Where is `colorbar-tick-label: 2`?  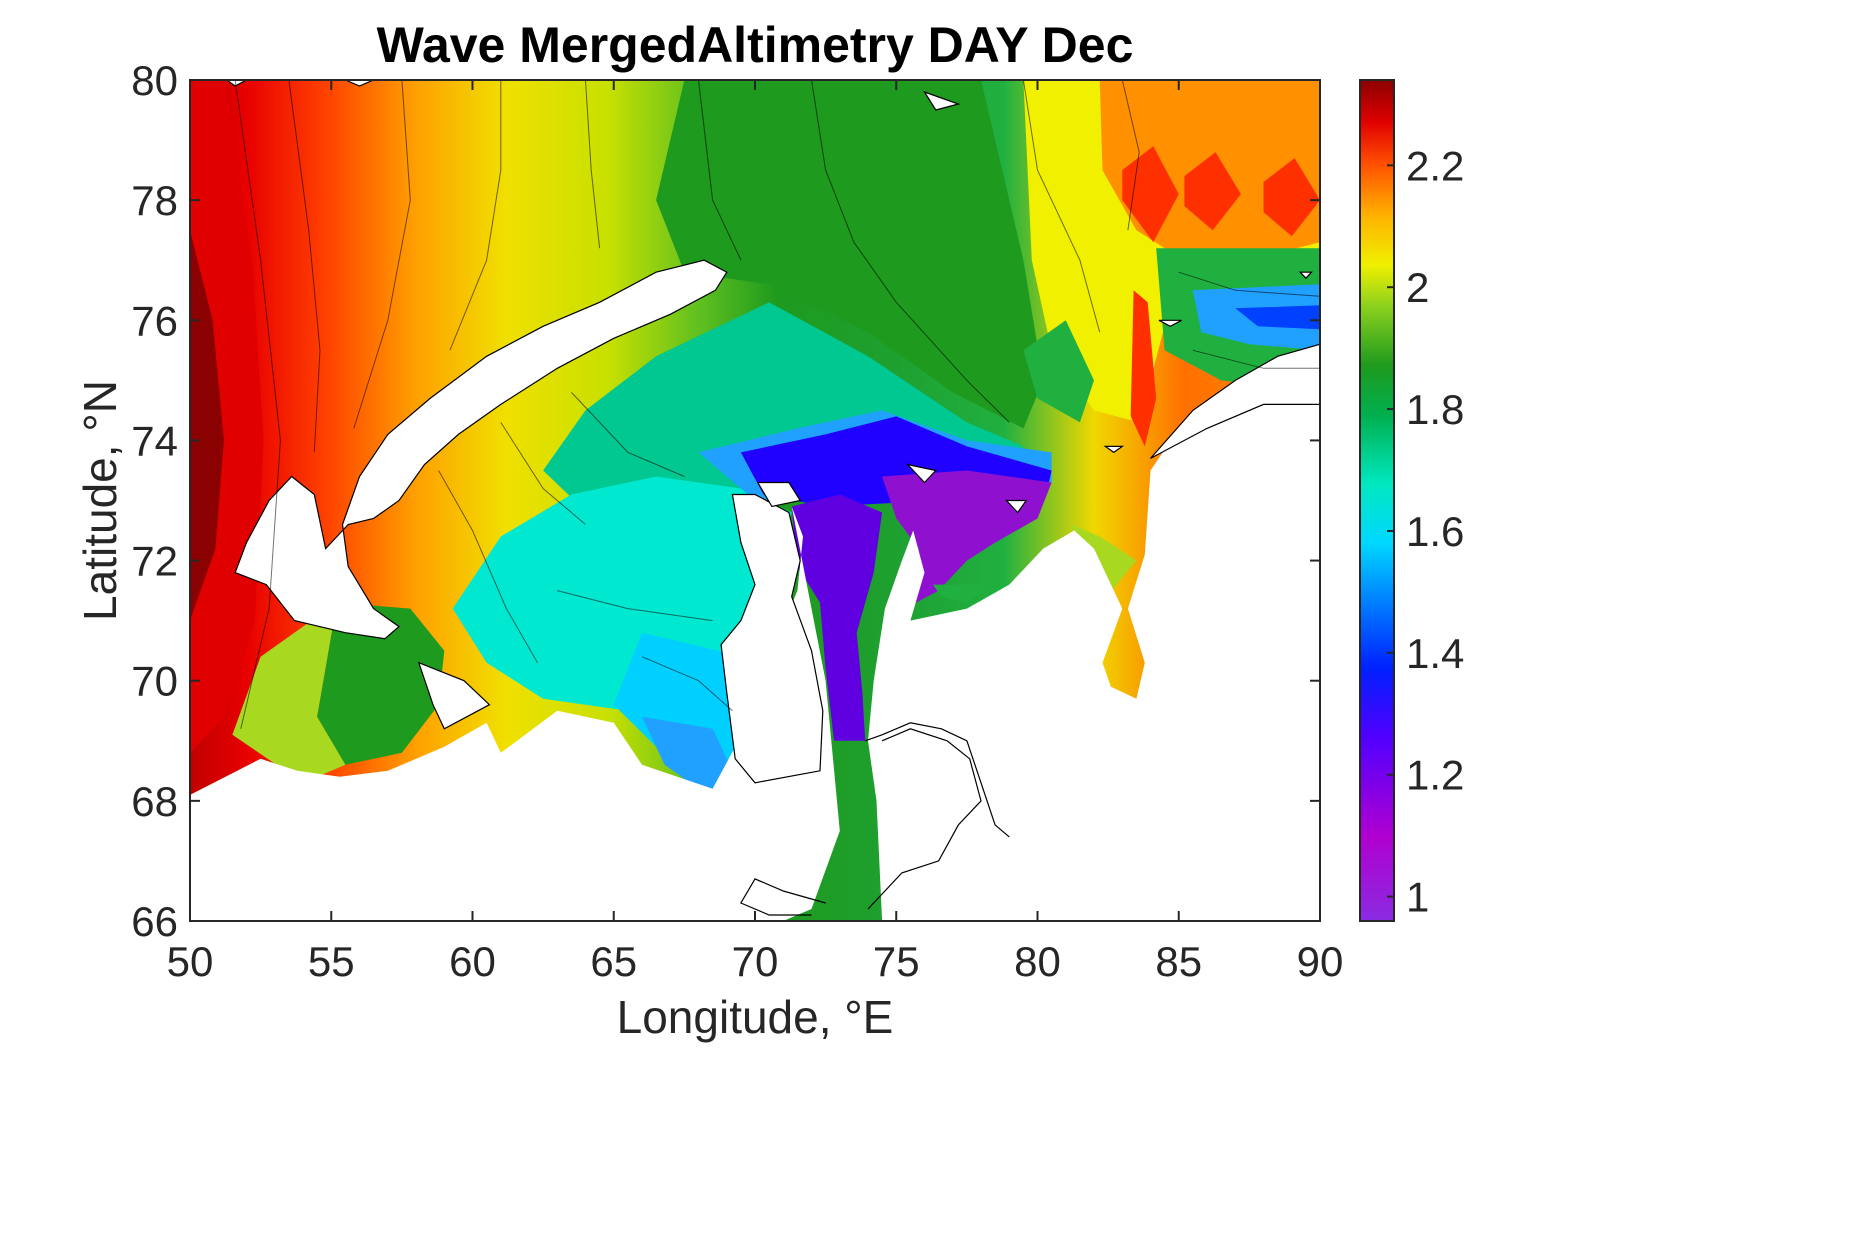 colorbar-tick-label: 2 is located at coordinates (1417, 287).